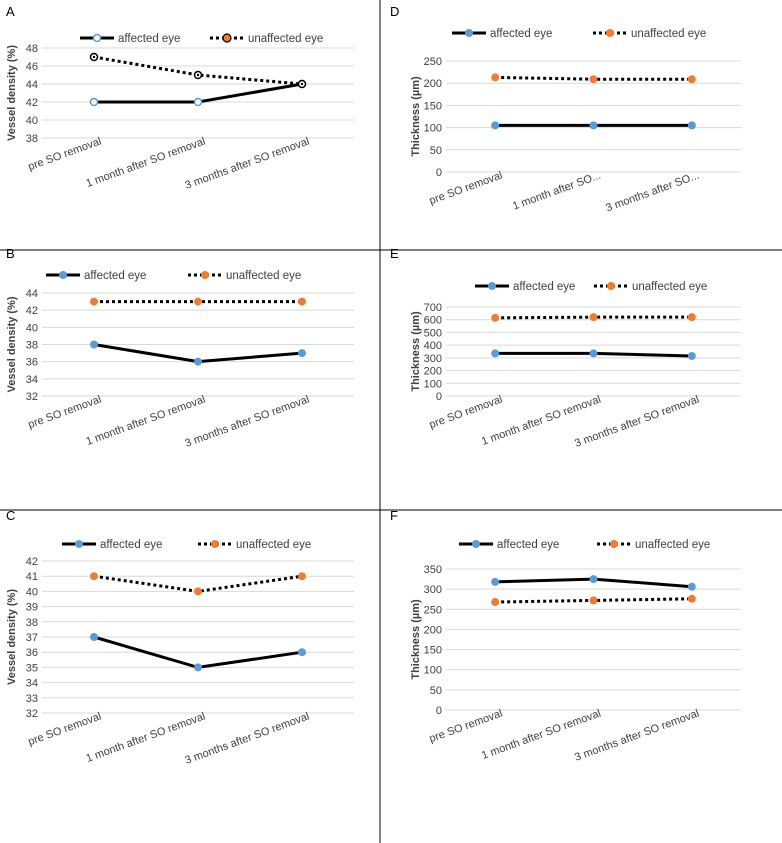  What do you see at coordinates (433, 346) in the screenshot?
I see `y-tick-label: 400` at bounding box center [433, 346].